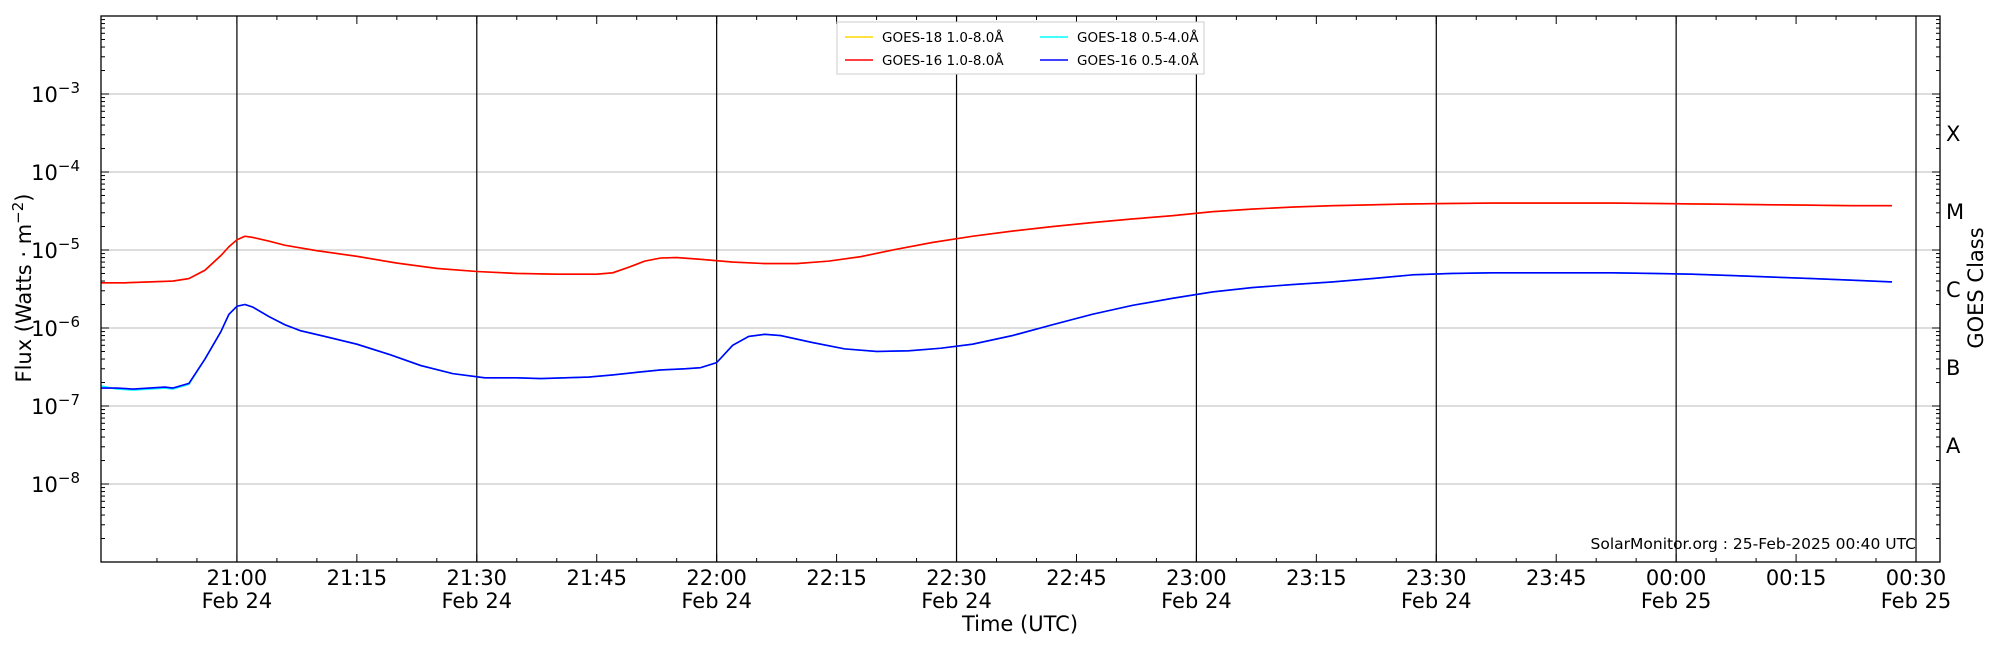 The width and height of the screenshot is (2000, 650). Describe the element at coordinates (1676, 578) in the screenshot. I see `x-tick-label: 00:00` at that location.